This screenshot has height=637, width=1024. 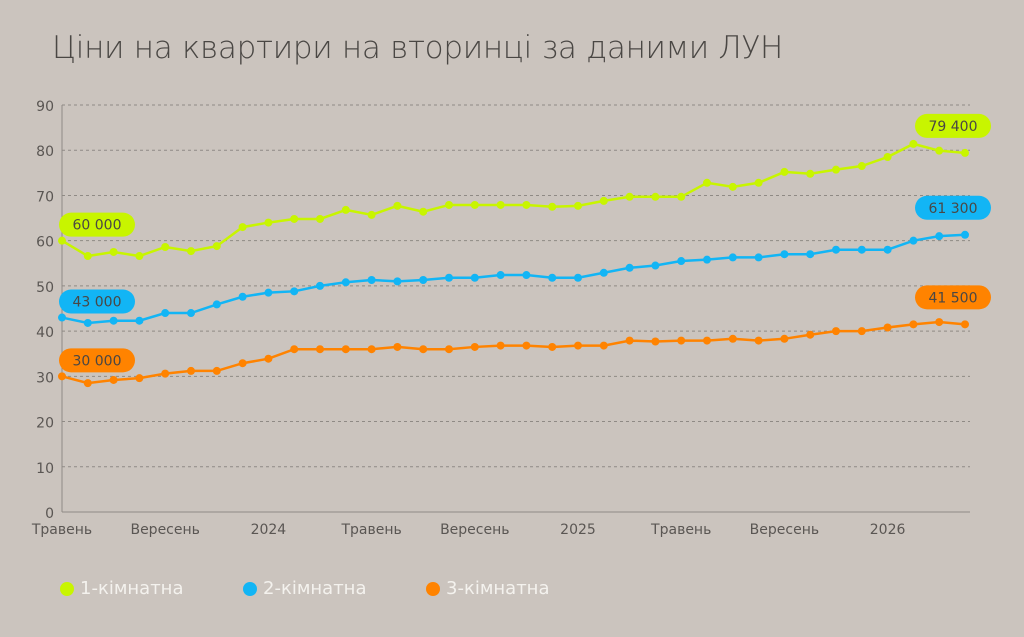 I want to click on legend-item-1: 1-кімнатна, so click(x=121, y=588).